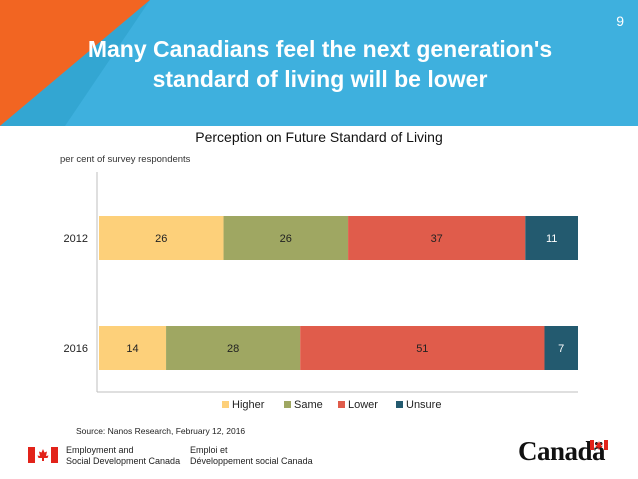  Describe the element at coordinates (248, 405) in the screenshot. I see `legend-label-higher: Higher` at that location.